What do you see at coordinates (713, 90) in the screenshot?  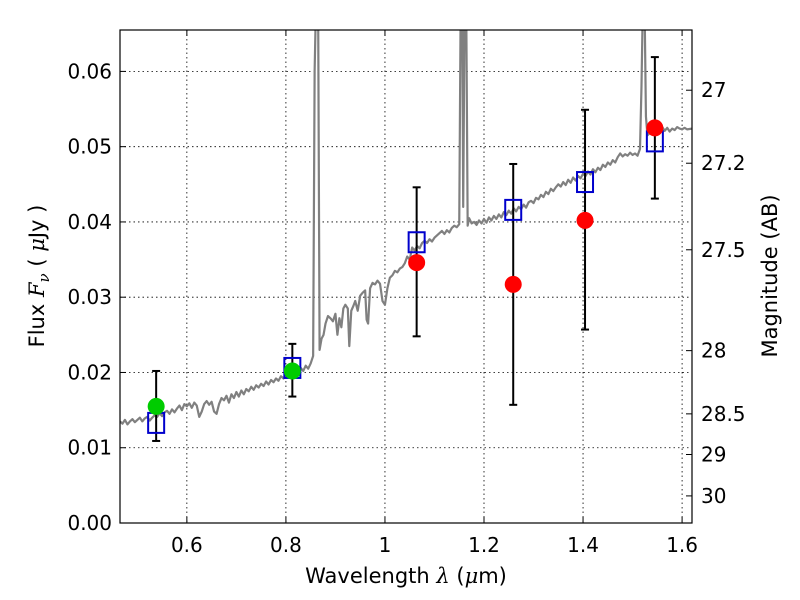 I see `y2-tick-label: 27` at bounding box center [713, 90].